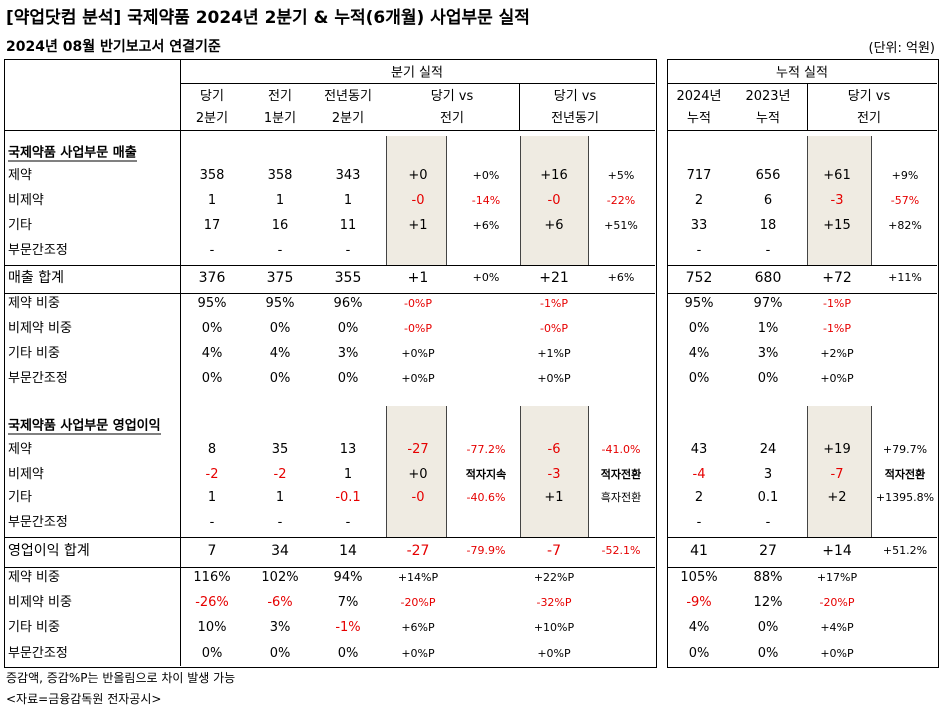 Image resolution: width=943 pixels, height=708 pixels. What do you see at coordinates (554, 353) in the screenshot?
I see `data-cell: +1%P` at bounding box center [554, 353].